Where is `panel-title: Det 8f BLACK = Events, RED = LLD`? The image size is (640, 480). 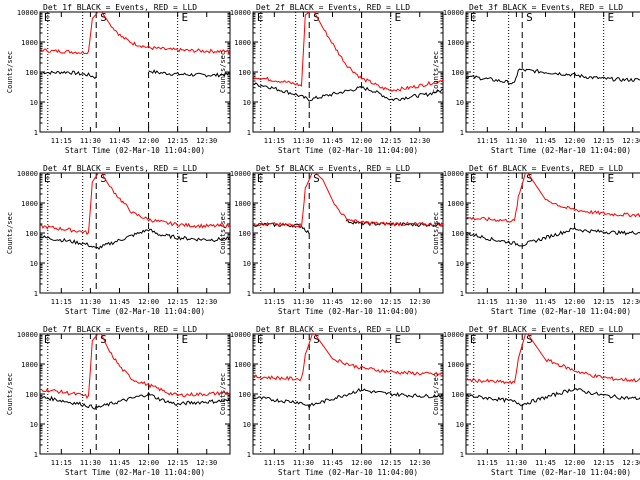 panel-title: Det 8f BLACK = Events, RED = LLD is located at coordinates (333, 329).